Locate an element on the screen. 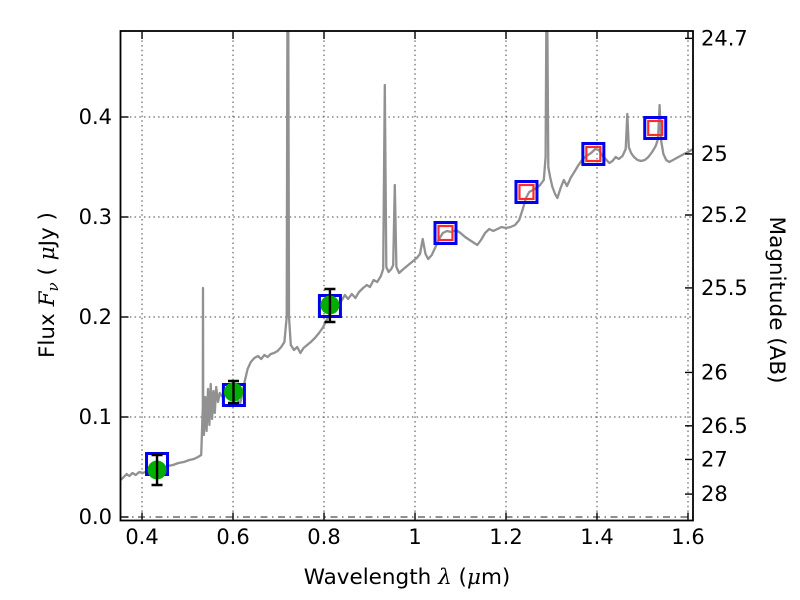 Image resolution: width=800 pixels, height=600 pixels. mag-tick-label: 25.2 is located at coordinates (724, 215).